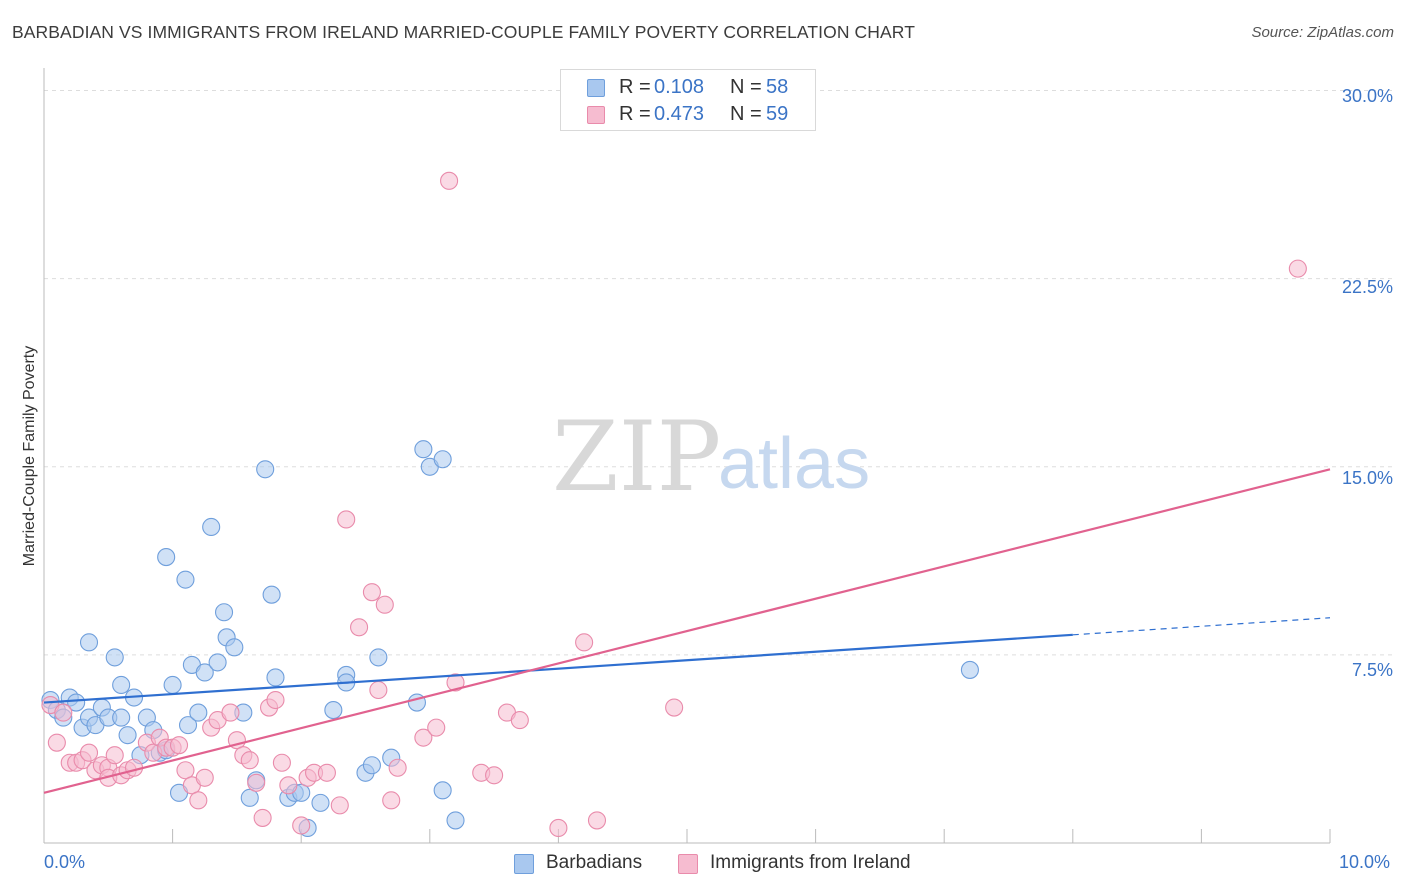 This screenshot has width=1406, height=892. Describe the element at coordinates (558, 668) in the screenshot. I see `barbadians-trend-line` at that location.